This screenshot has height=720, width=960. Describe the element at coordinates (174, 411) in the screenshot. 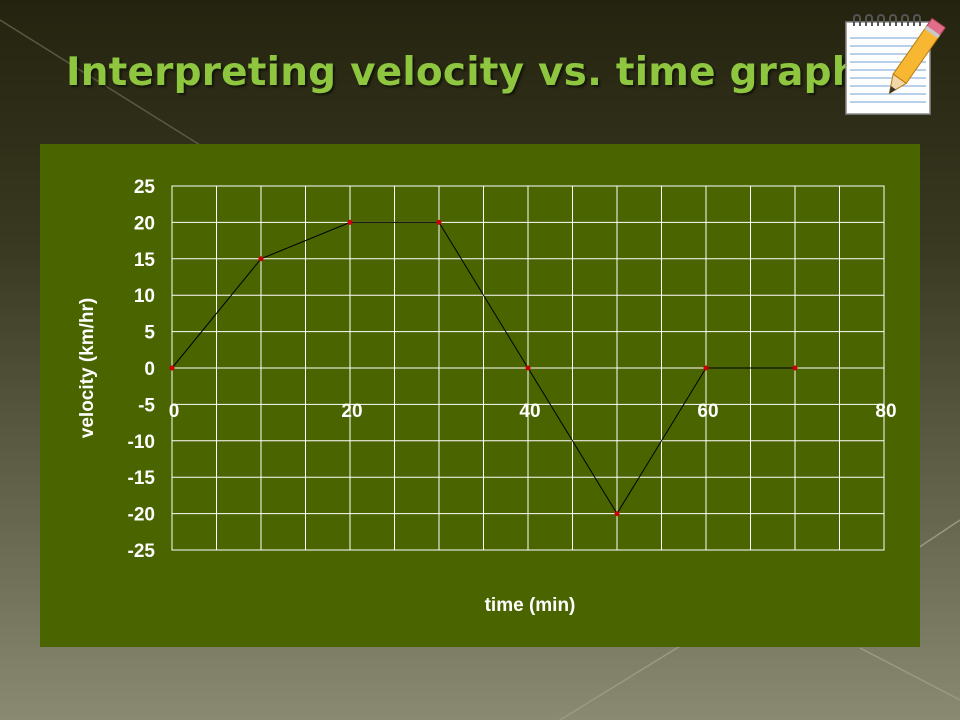

I see `x-tick-label: 0` at that location.